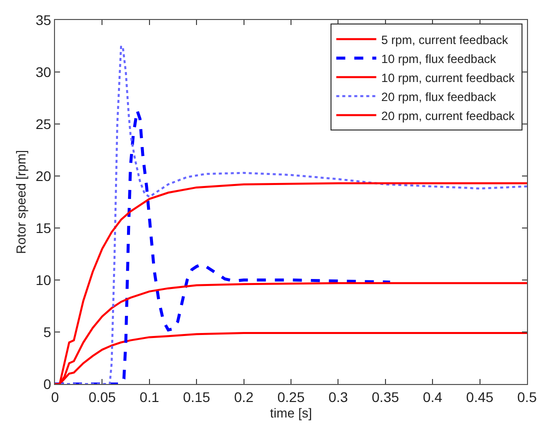  Describe the element at coordinates (432, 396) in the screenshot. I see `x-tick-label: 0.4` at that location.